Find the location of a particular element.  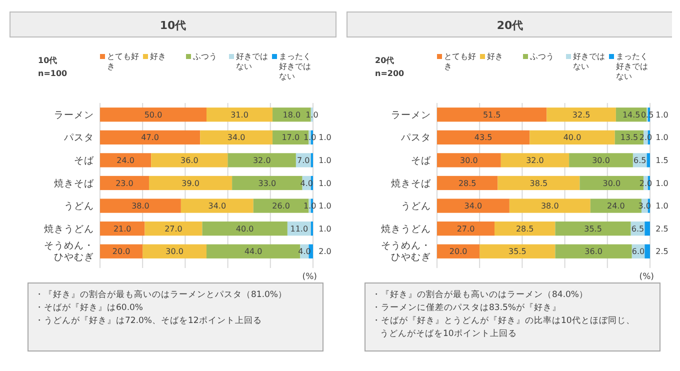

data-label: 13.5 is located at coordinates (629, 137).